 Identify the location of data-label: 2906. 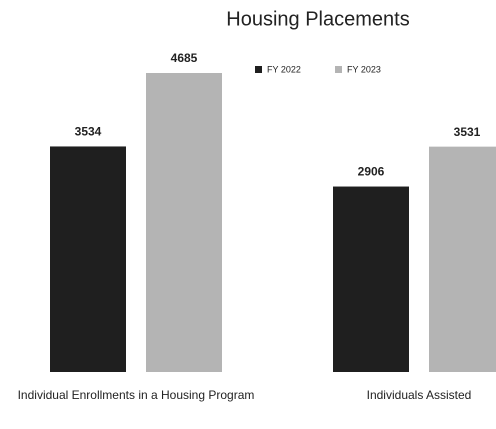
(371, 172).